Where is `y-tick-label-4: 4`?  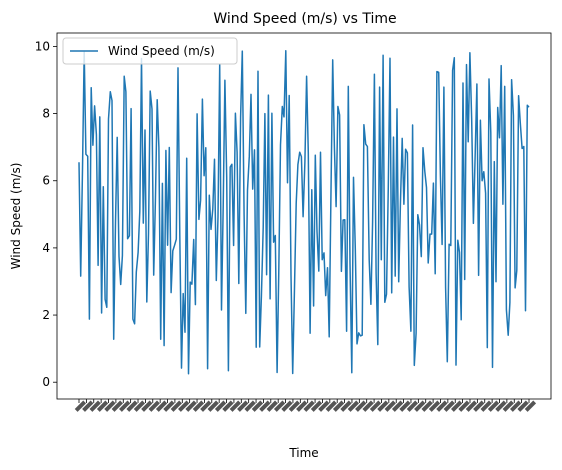
y-tick-label-4: 4 is located at coordinates (46, 248).